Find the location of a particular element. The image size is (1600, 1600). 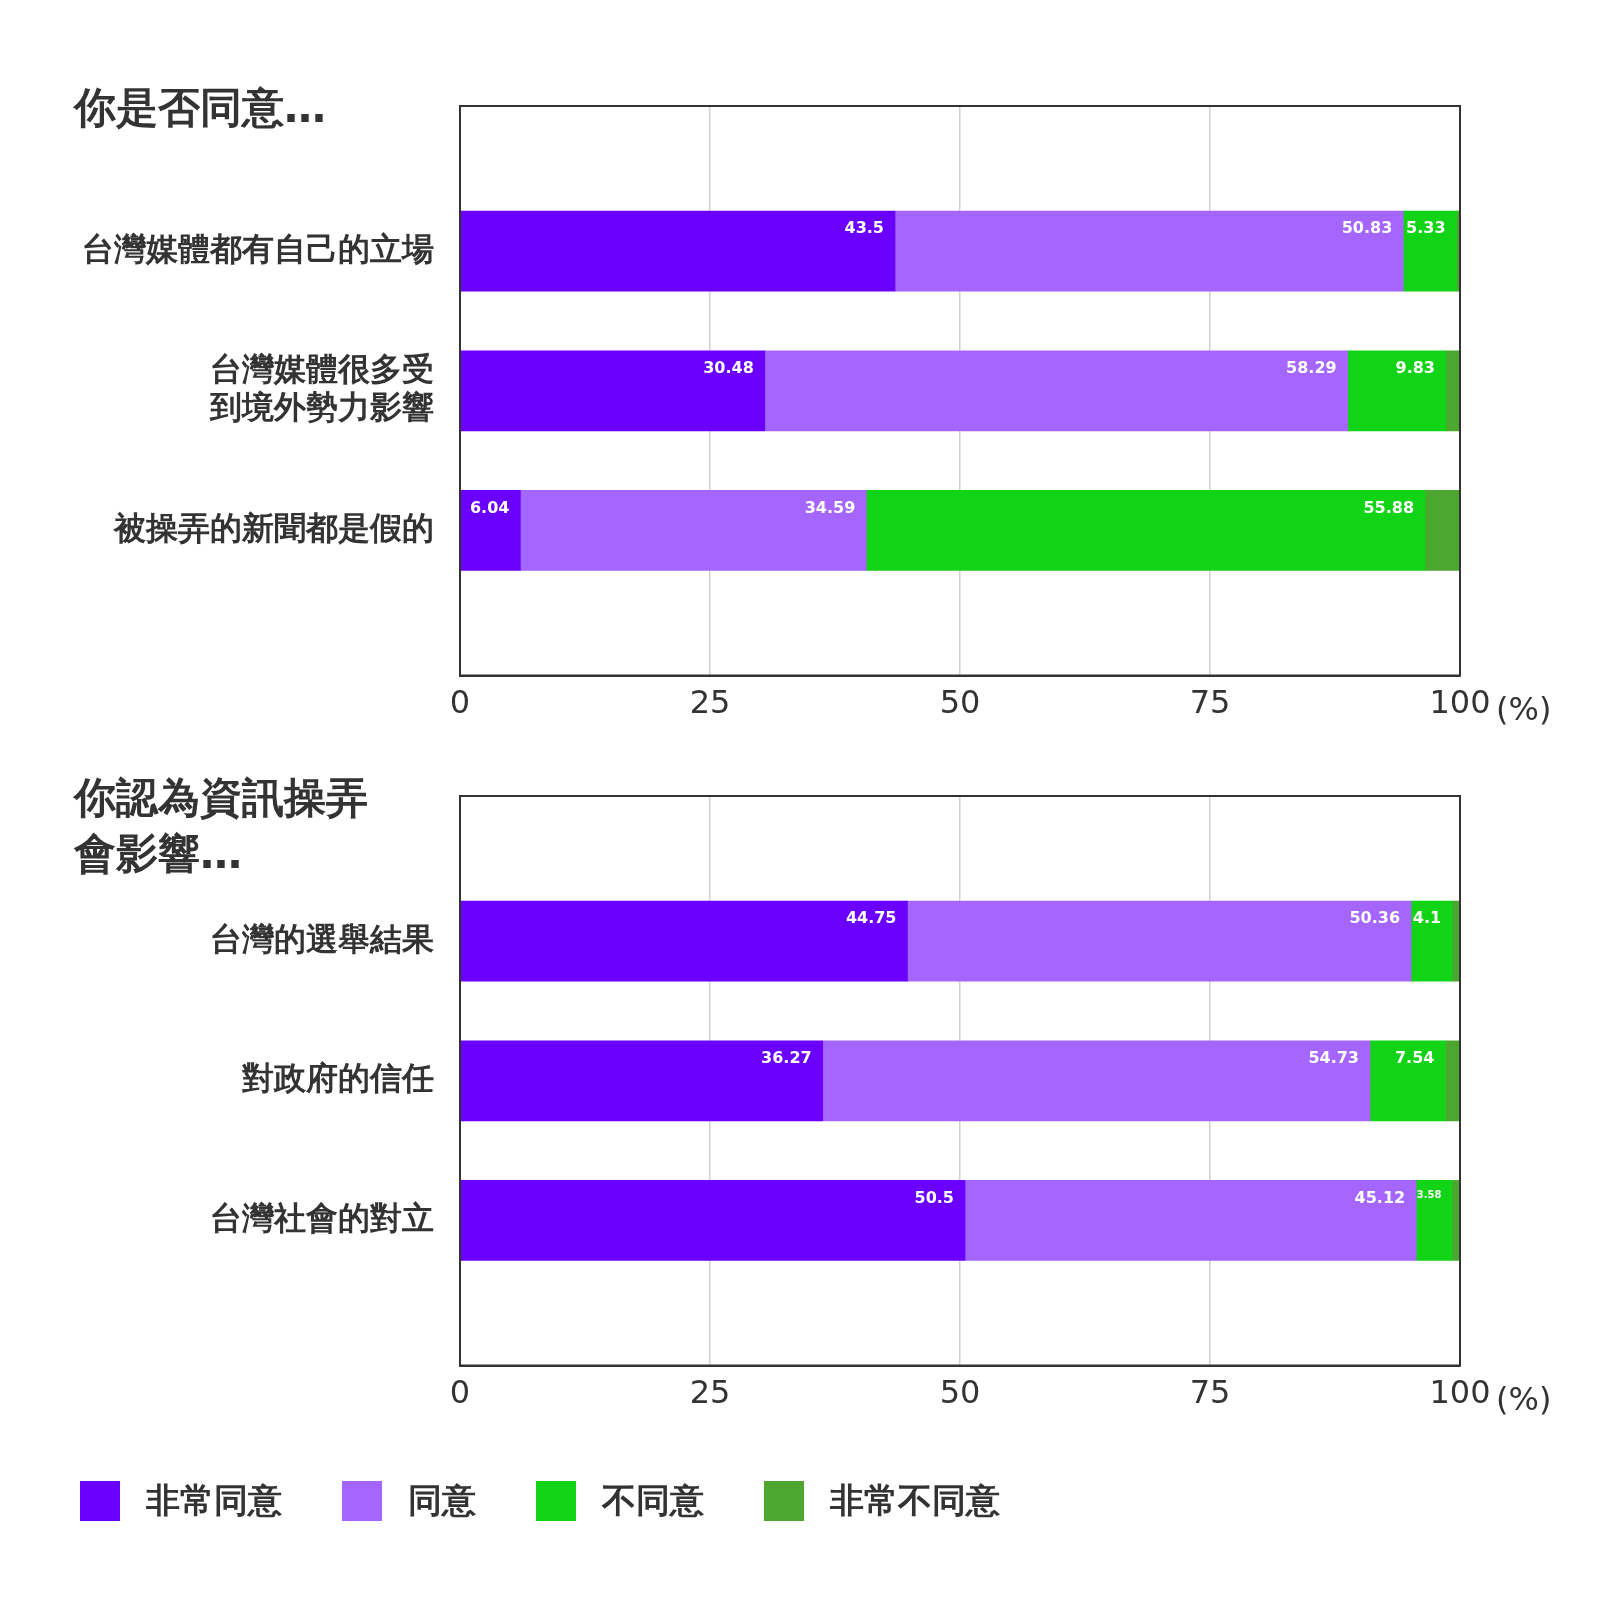

y-tick-label: 被操弄的新聞都是假的 is located at coordinates (273, 527).